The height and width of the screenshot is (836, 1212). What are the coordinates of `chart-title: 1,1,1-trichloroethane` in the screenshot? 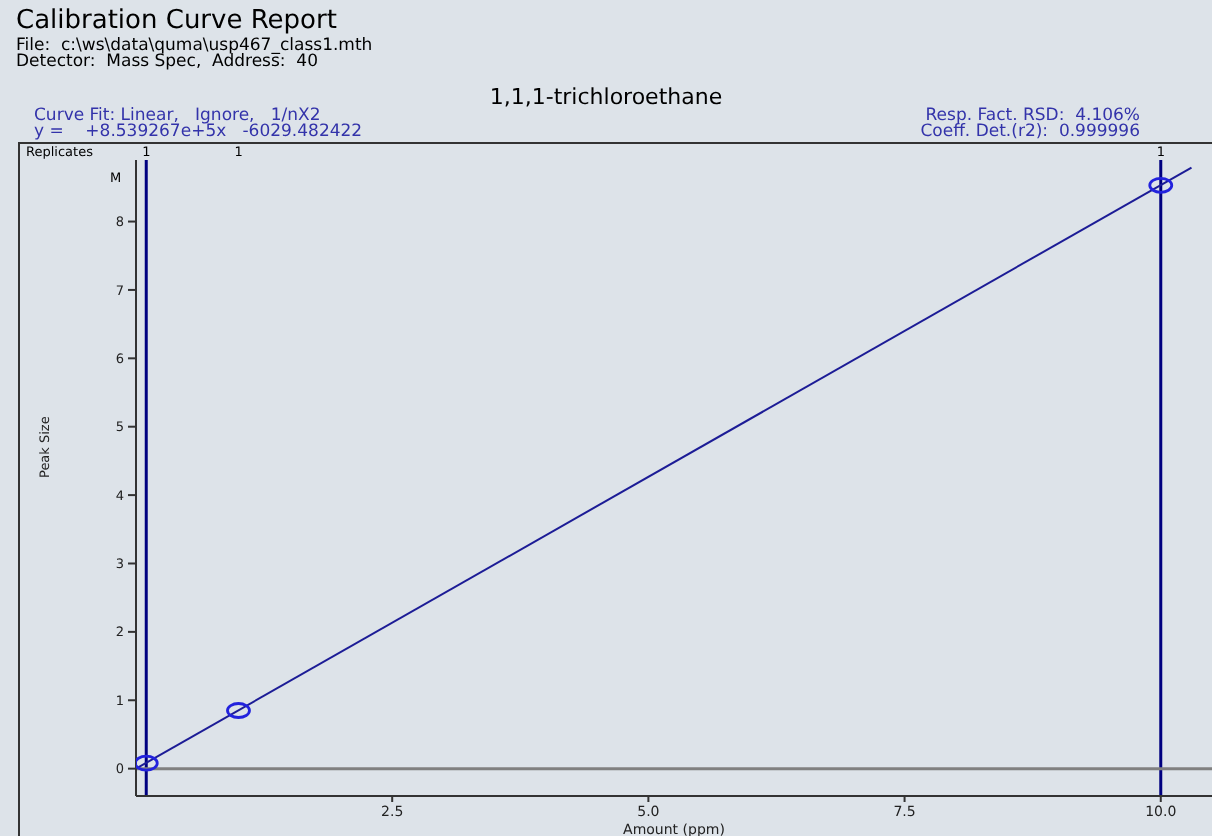 It's located at (606, 97).